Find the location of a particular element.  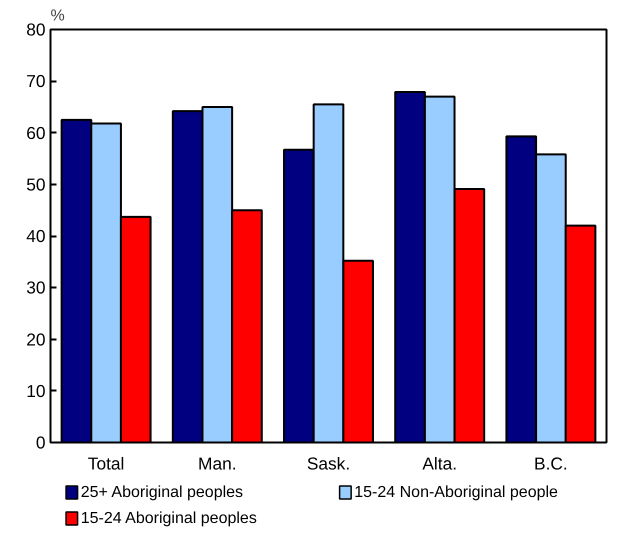

x-tick-label: B.C. is located at coordinates (551, 464).